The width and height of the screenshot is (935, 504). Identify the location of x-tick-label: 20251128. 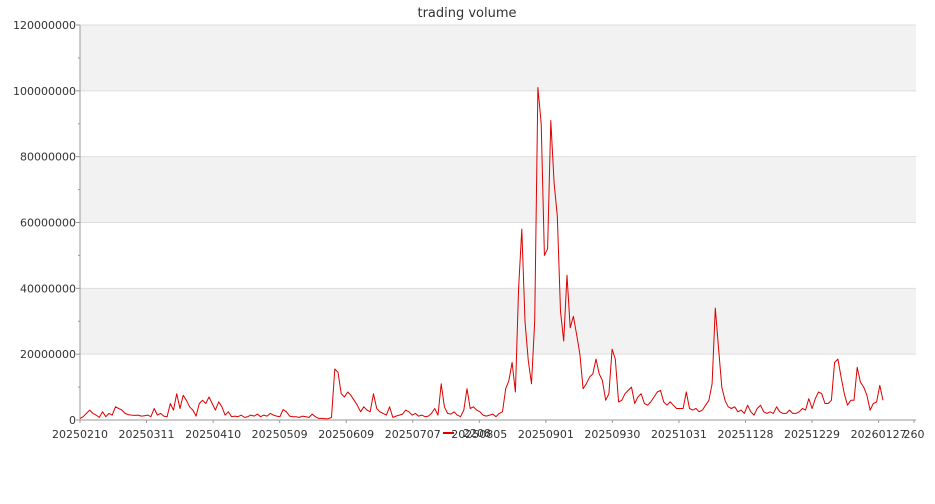
(746, 434).